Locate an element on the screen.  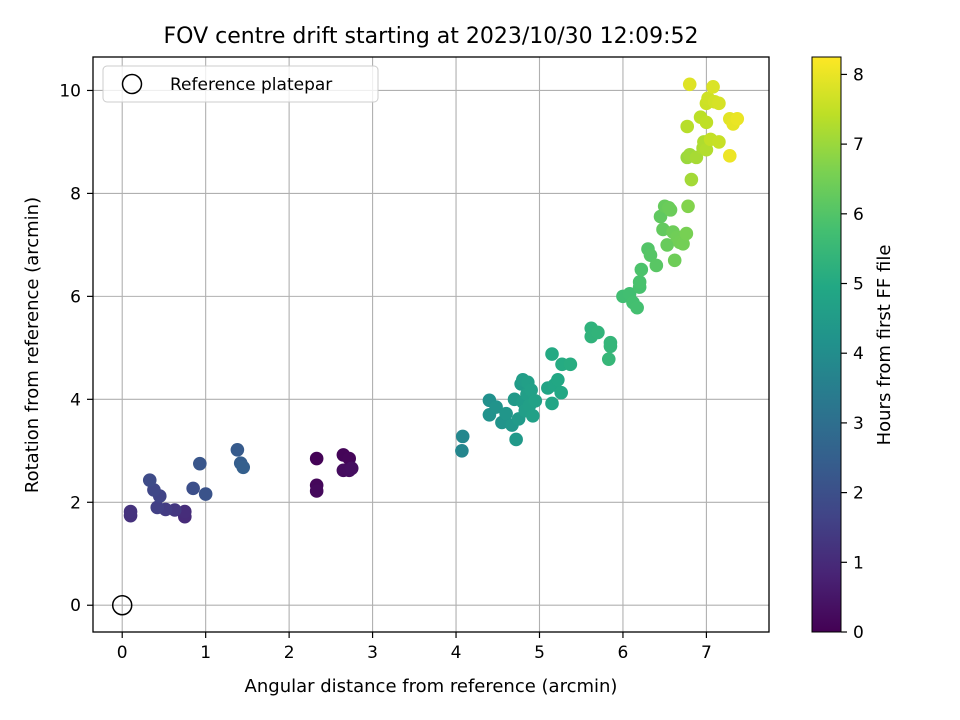
x-tick-label: 3 is located at coordinates (372, 653).